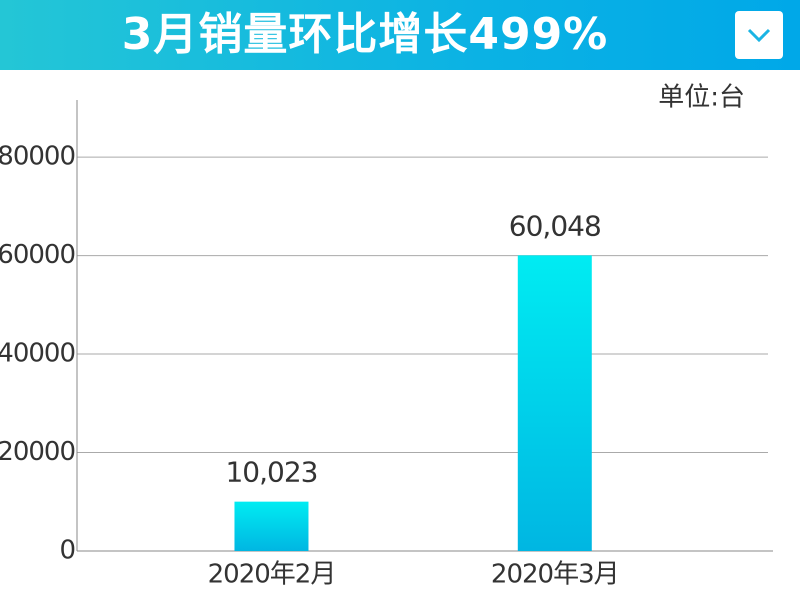  What do you see at coordinates (37, 255) in the screenshot?
I see `y-tick-label: 60000` at bounding box center [37, 255].